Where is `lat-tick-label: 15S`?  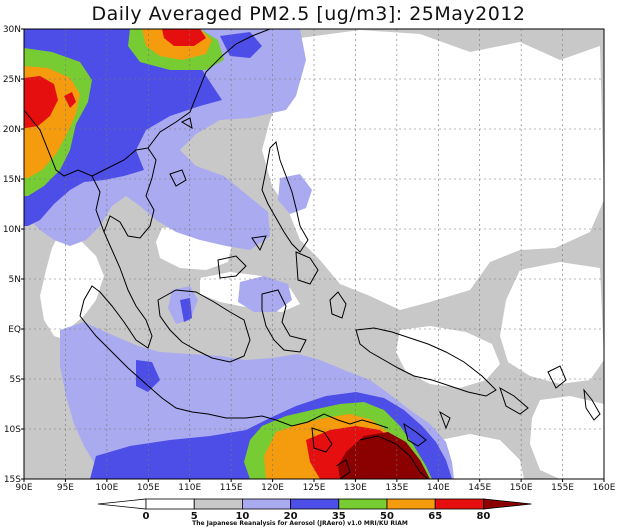
lat-tick-label: 15S is located at coordinates (12, 480).